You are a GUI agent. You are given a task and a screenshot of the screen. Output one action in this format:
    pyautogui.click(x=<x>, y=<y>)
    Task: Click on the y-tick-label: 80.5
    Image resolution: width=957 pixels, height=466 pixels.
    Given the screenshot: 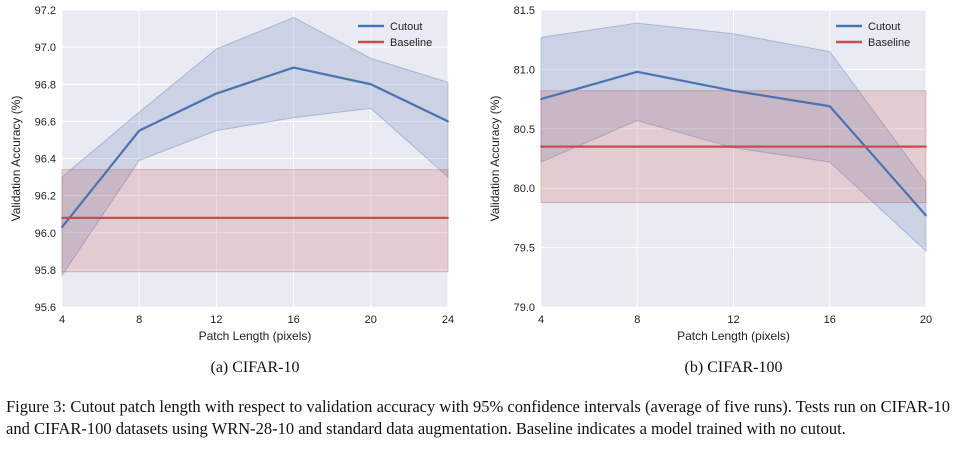 What is the action you would take?
    pyautogui.click(x=524, y=130)
    